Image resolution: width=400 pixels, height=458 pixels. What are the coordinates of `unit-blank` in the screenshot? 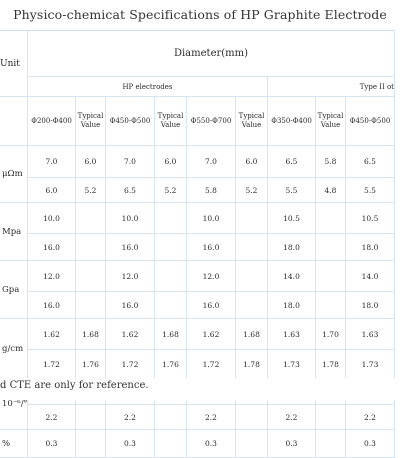 It's located at (14, 121).